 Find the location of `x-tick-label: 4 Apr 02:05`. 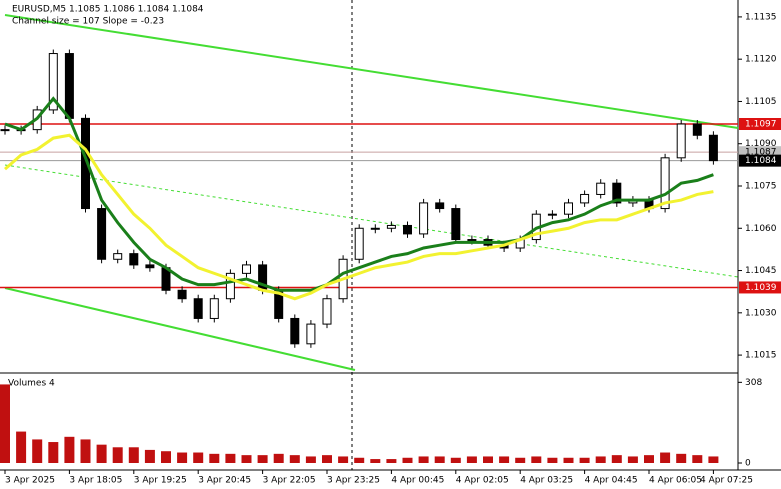

x-tick-label: 4 Apr 02:05 is located at coordinates (482, 481).